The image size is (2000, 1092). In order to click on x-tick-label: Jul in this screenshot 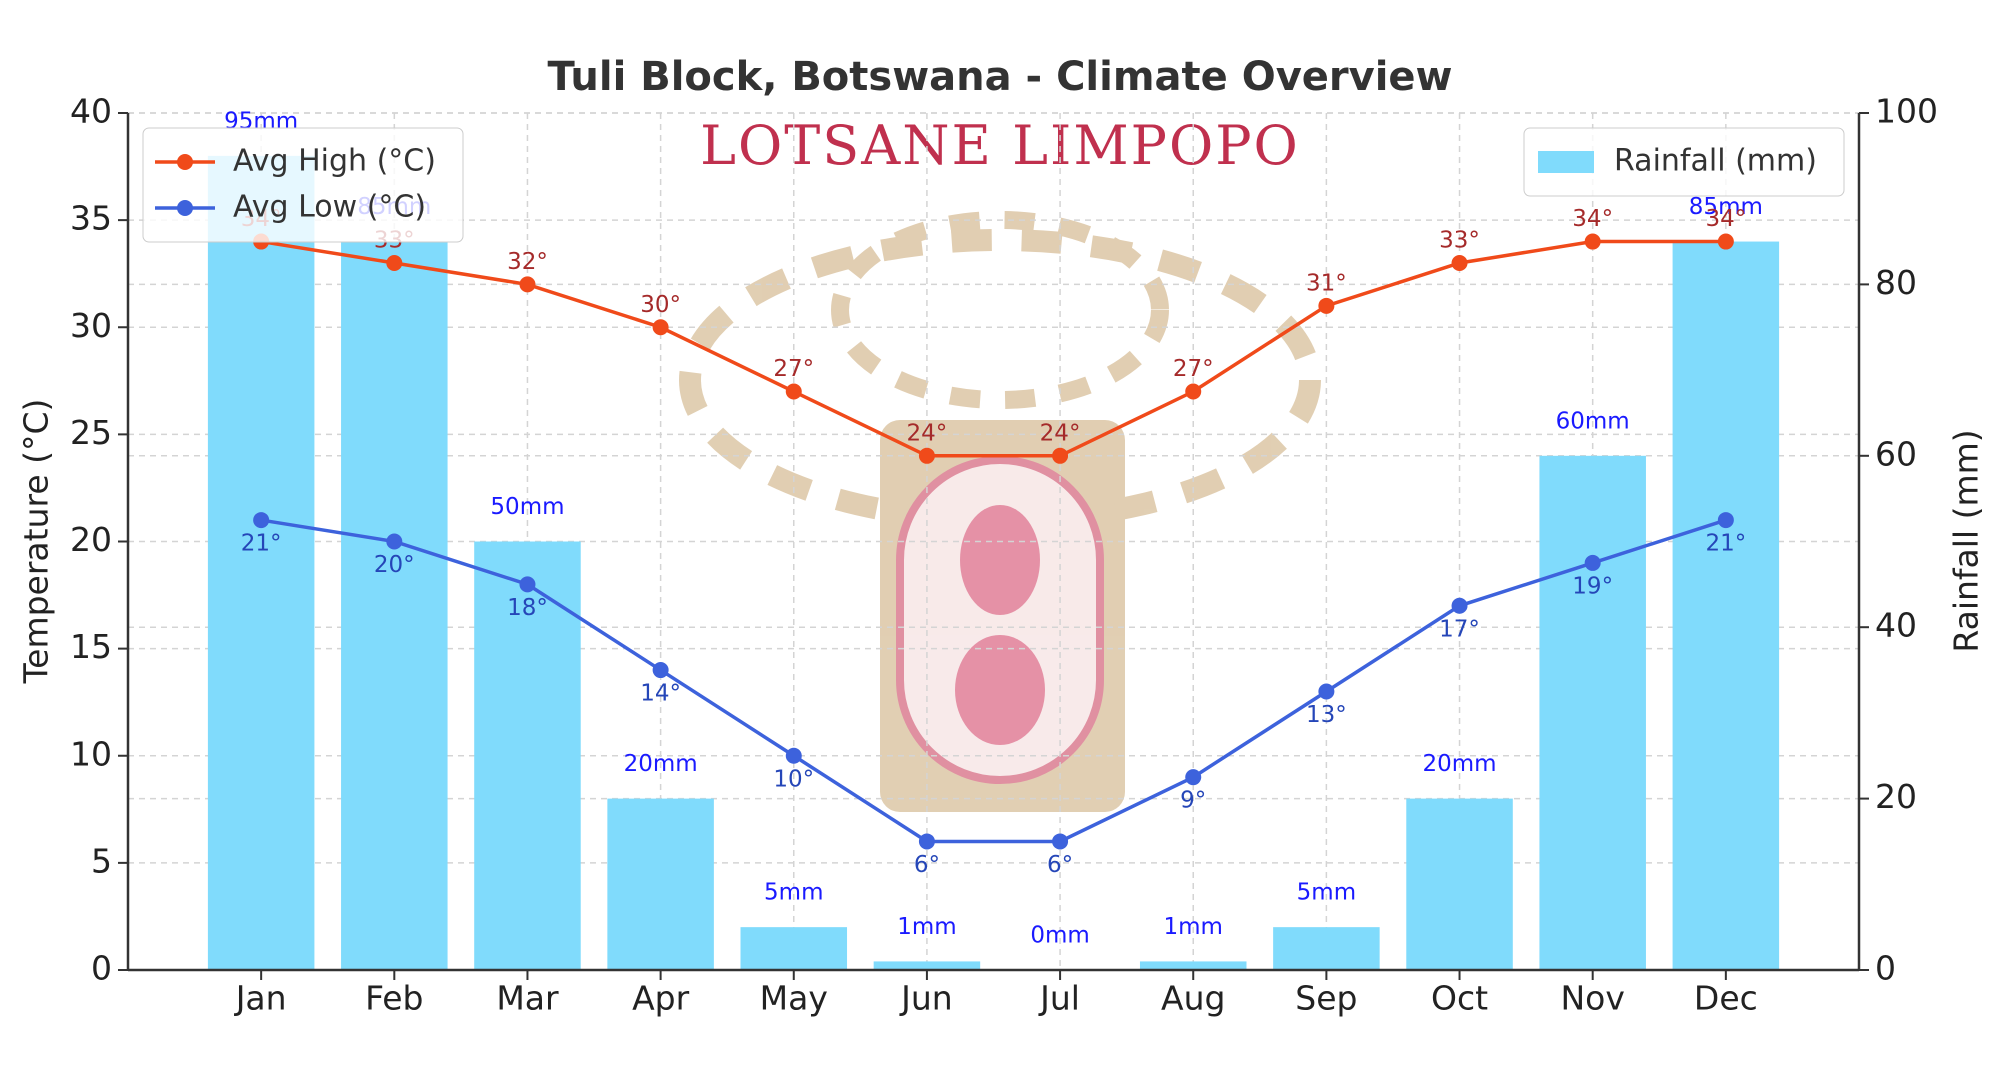, I will do `click(1059, 998)`.